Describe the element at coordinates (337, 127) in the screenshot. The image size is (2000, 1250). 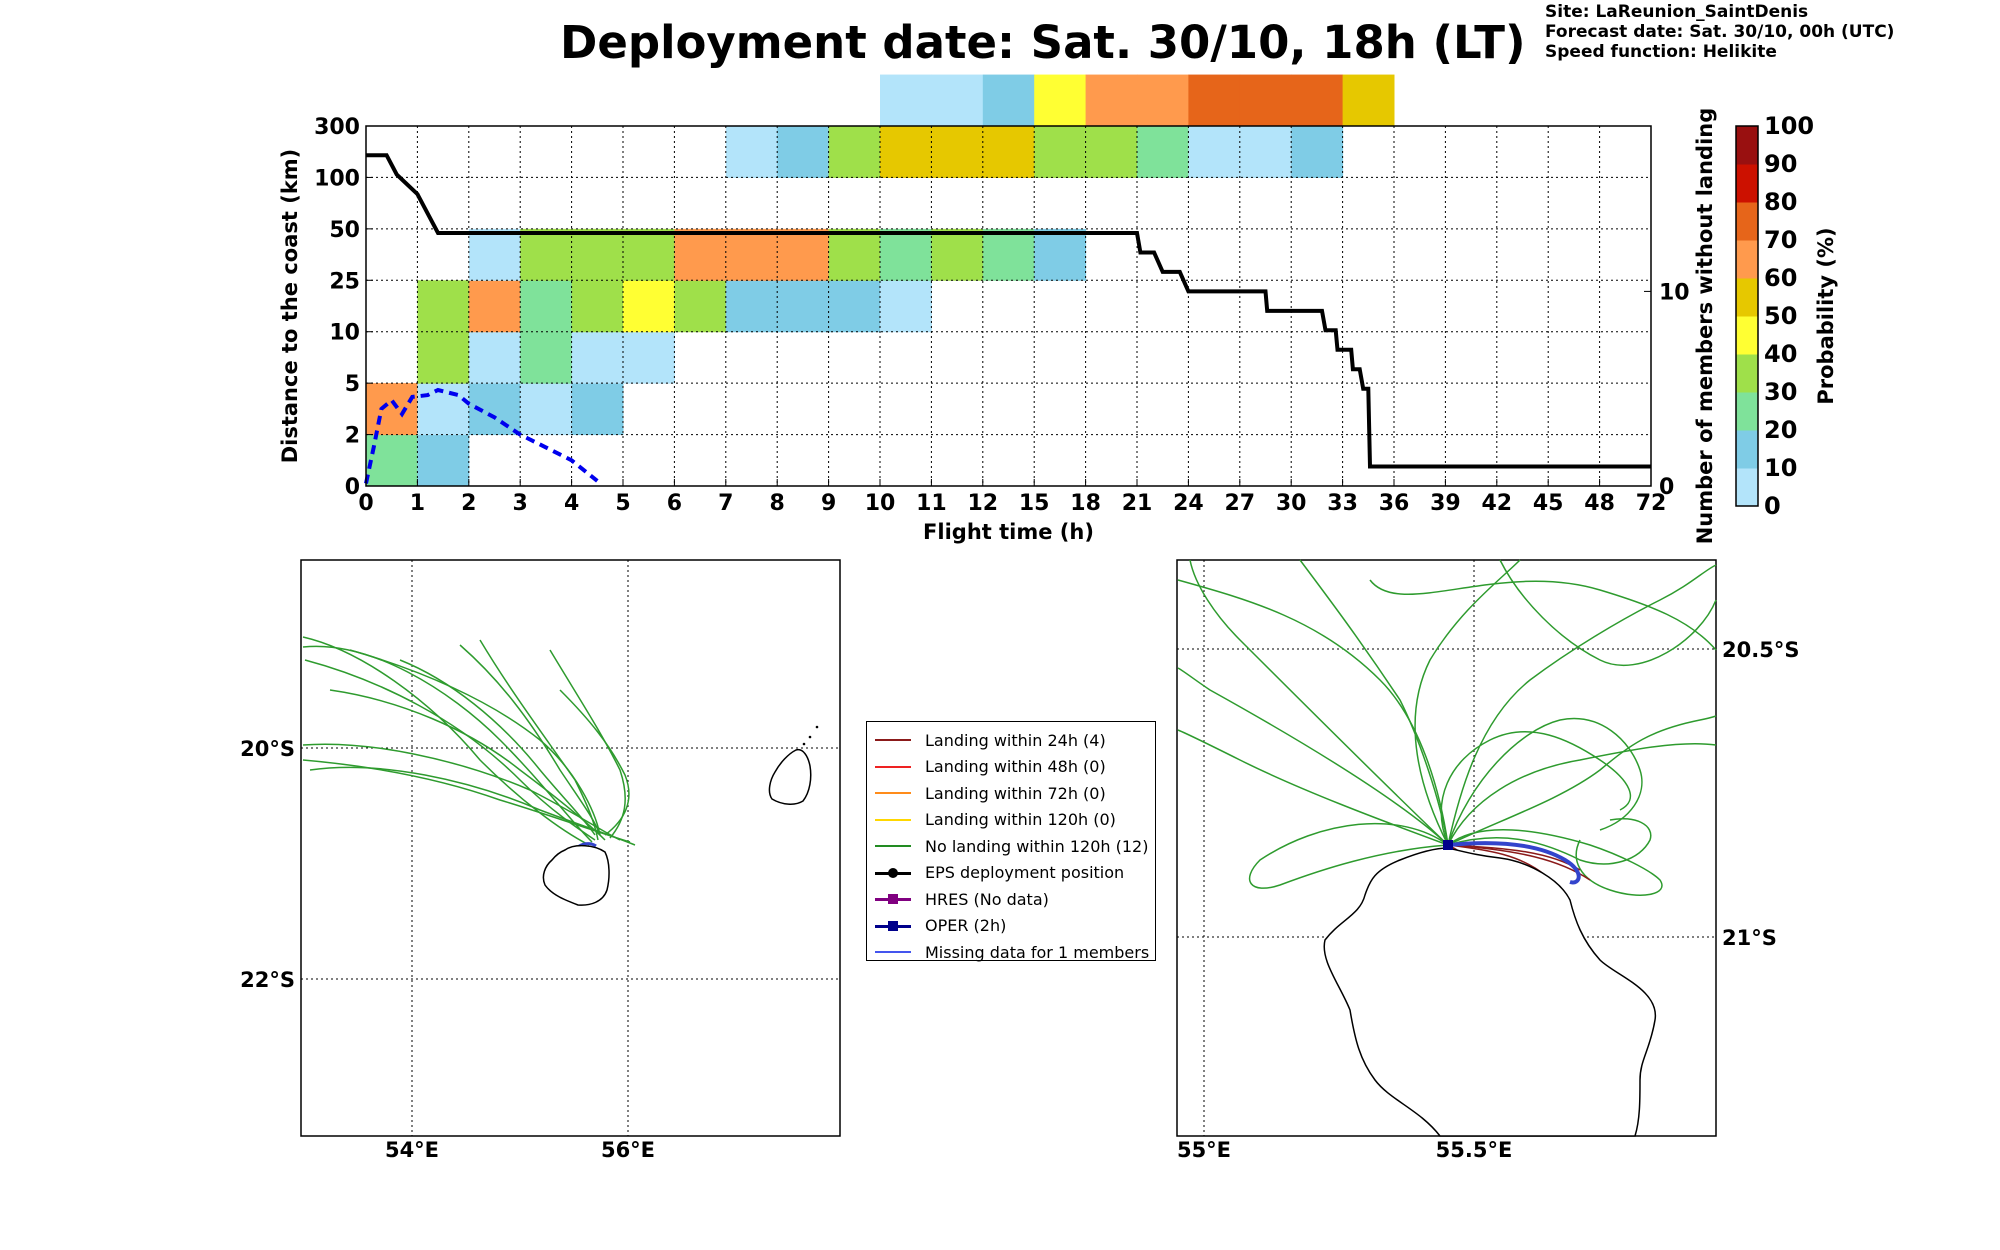
I see `y-tick-label: 300` at that location.